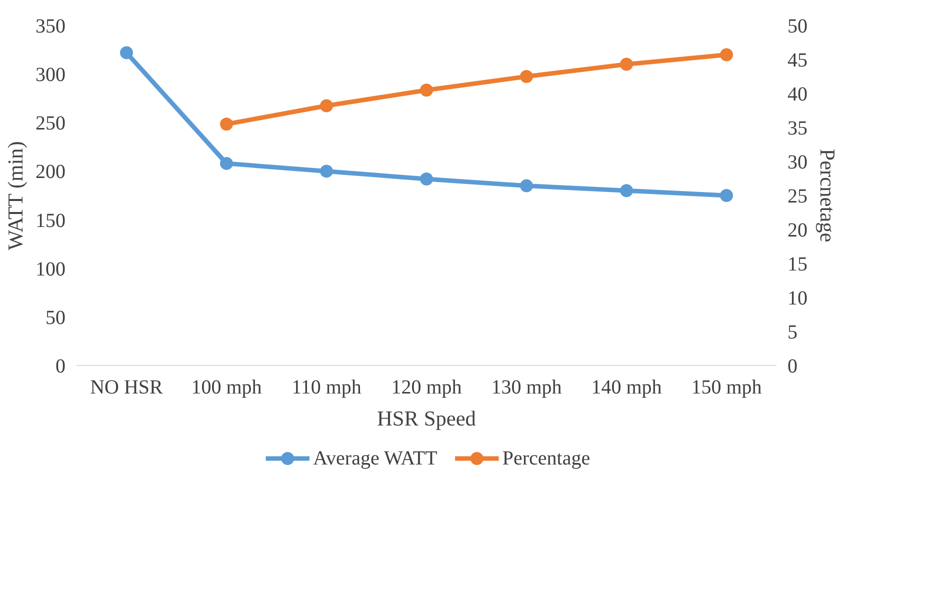  What do you see at coordinates (56, 317) in the screenshot?
I see `y-tick-label: 50` at bounding box center [56, 317].